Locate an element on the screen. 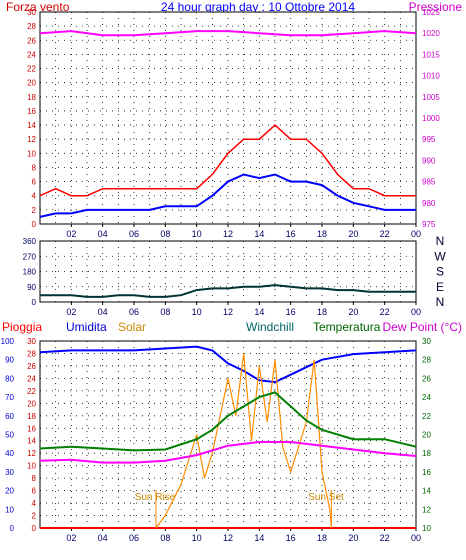  y-tick-label-direction: 0 is located at coordinates (34, 302).